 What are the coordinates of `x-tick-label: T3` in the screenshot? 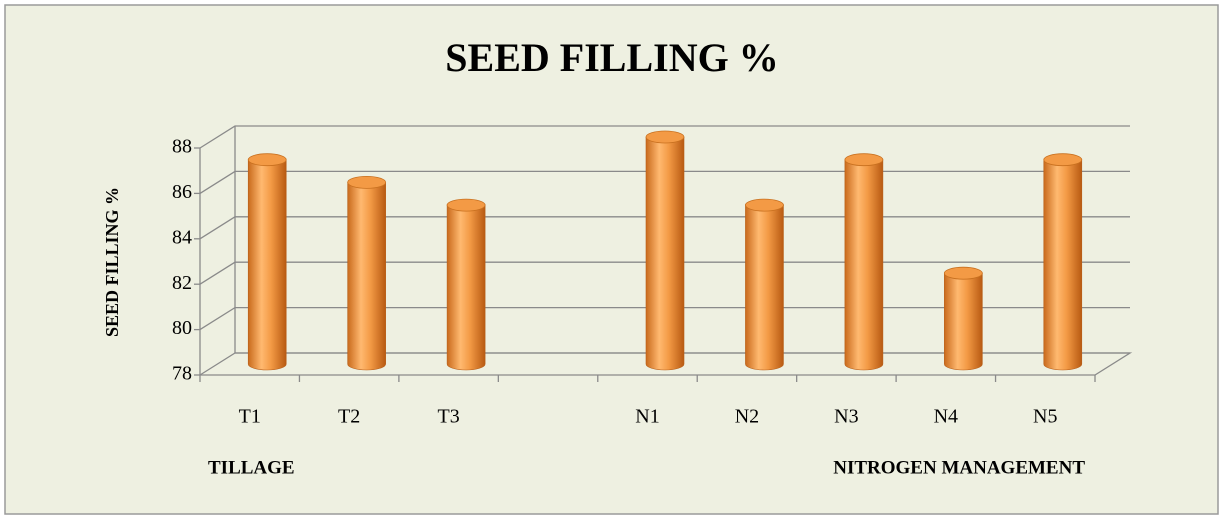 It's located at (449, 417).